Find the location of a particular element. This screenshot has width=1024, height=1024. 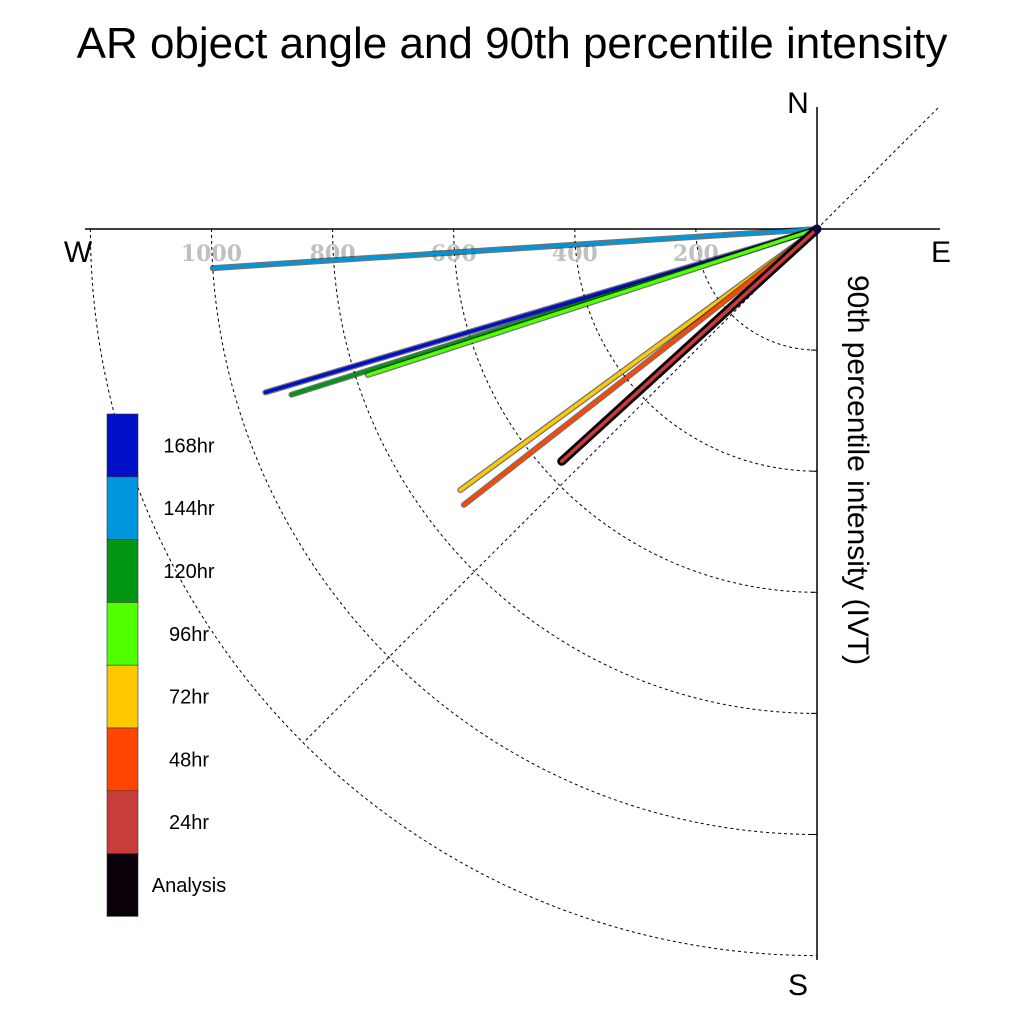

legend-swatch-analysis is located at coordinates (122, 885).